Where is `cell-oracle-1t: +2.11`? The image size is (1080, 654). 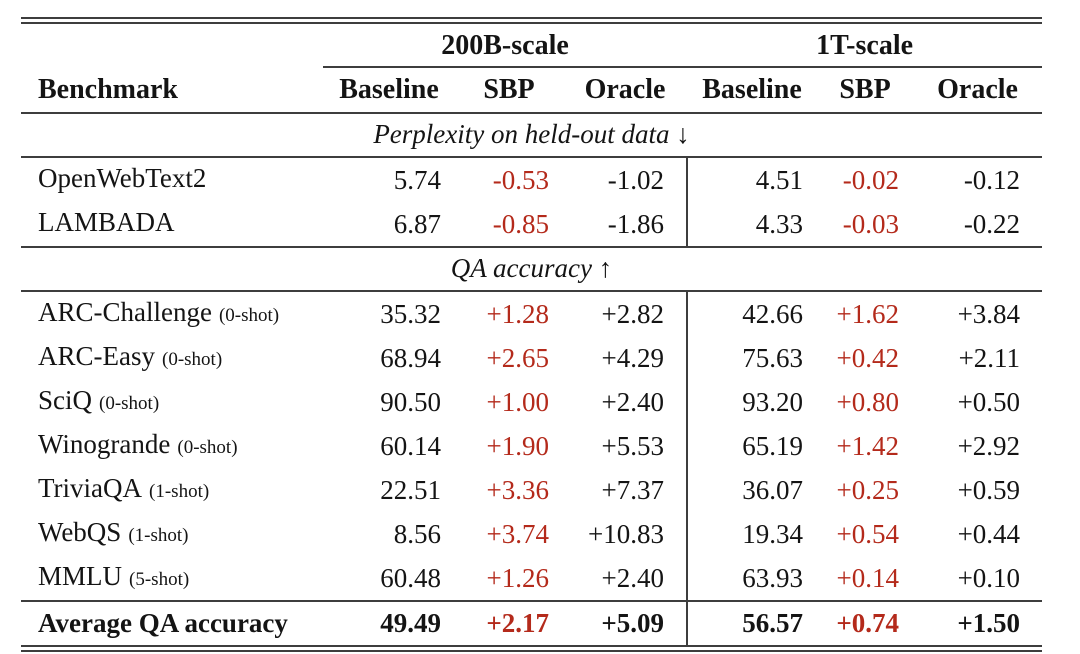 cell-oracle-1t: +2.11 is located at coordinates (989, 357).